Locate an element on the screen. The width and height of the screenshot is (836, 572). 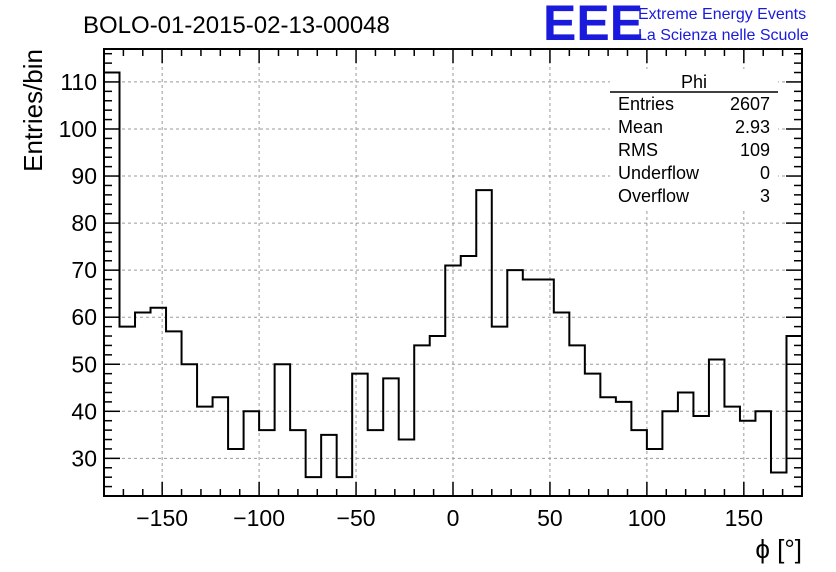
x-tick-label: 150 is located at coordinates (744, 518).